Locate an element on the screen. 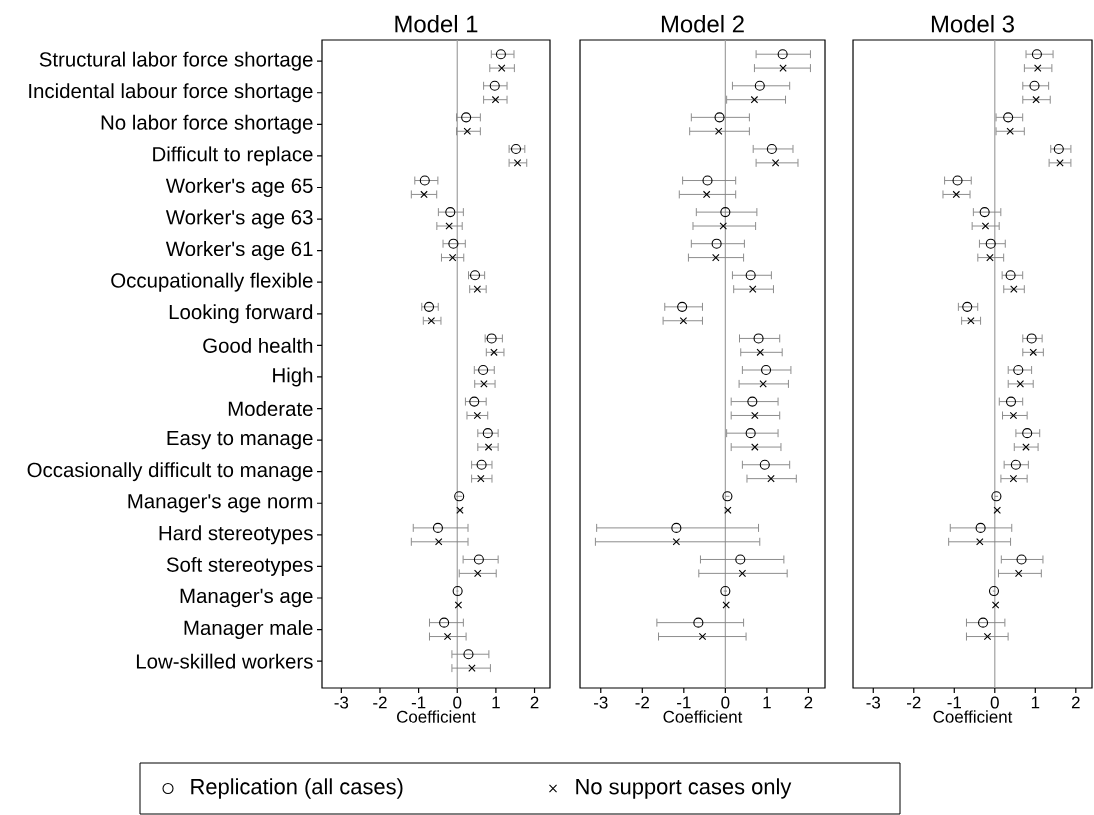  chart-title: Model 1 is located at coordinates (436, 23).